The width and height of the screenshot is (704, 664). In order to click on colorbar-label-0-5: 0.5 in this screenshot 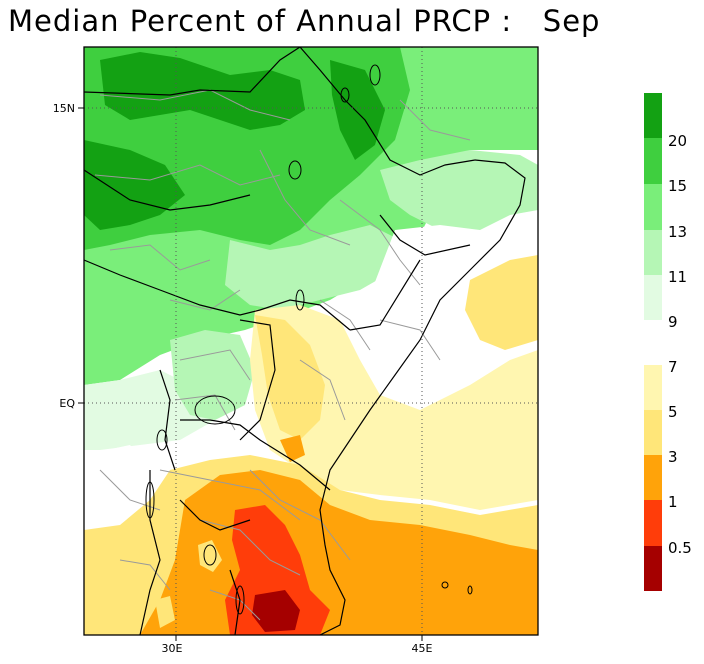, I will do `click(680, 548)`.